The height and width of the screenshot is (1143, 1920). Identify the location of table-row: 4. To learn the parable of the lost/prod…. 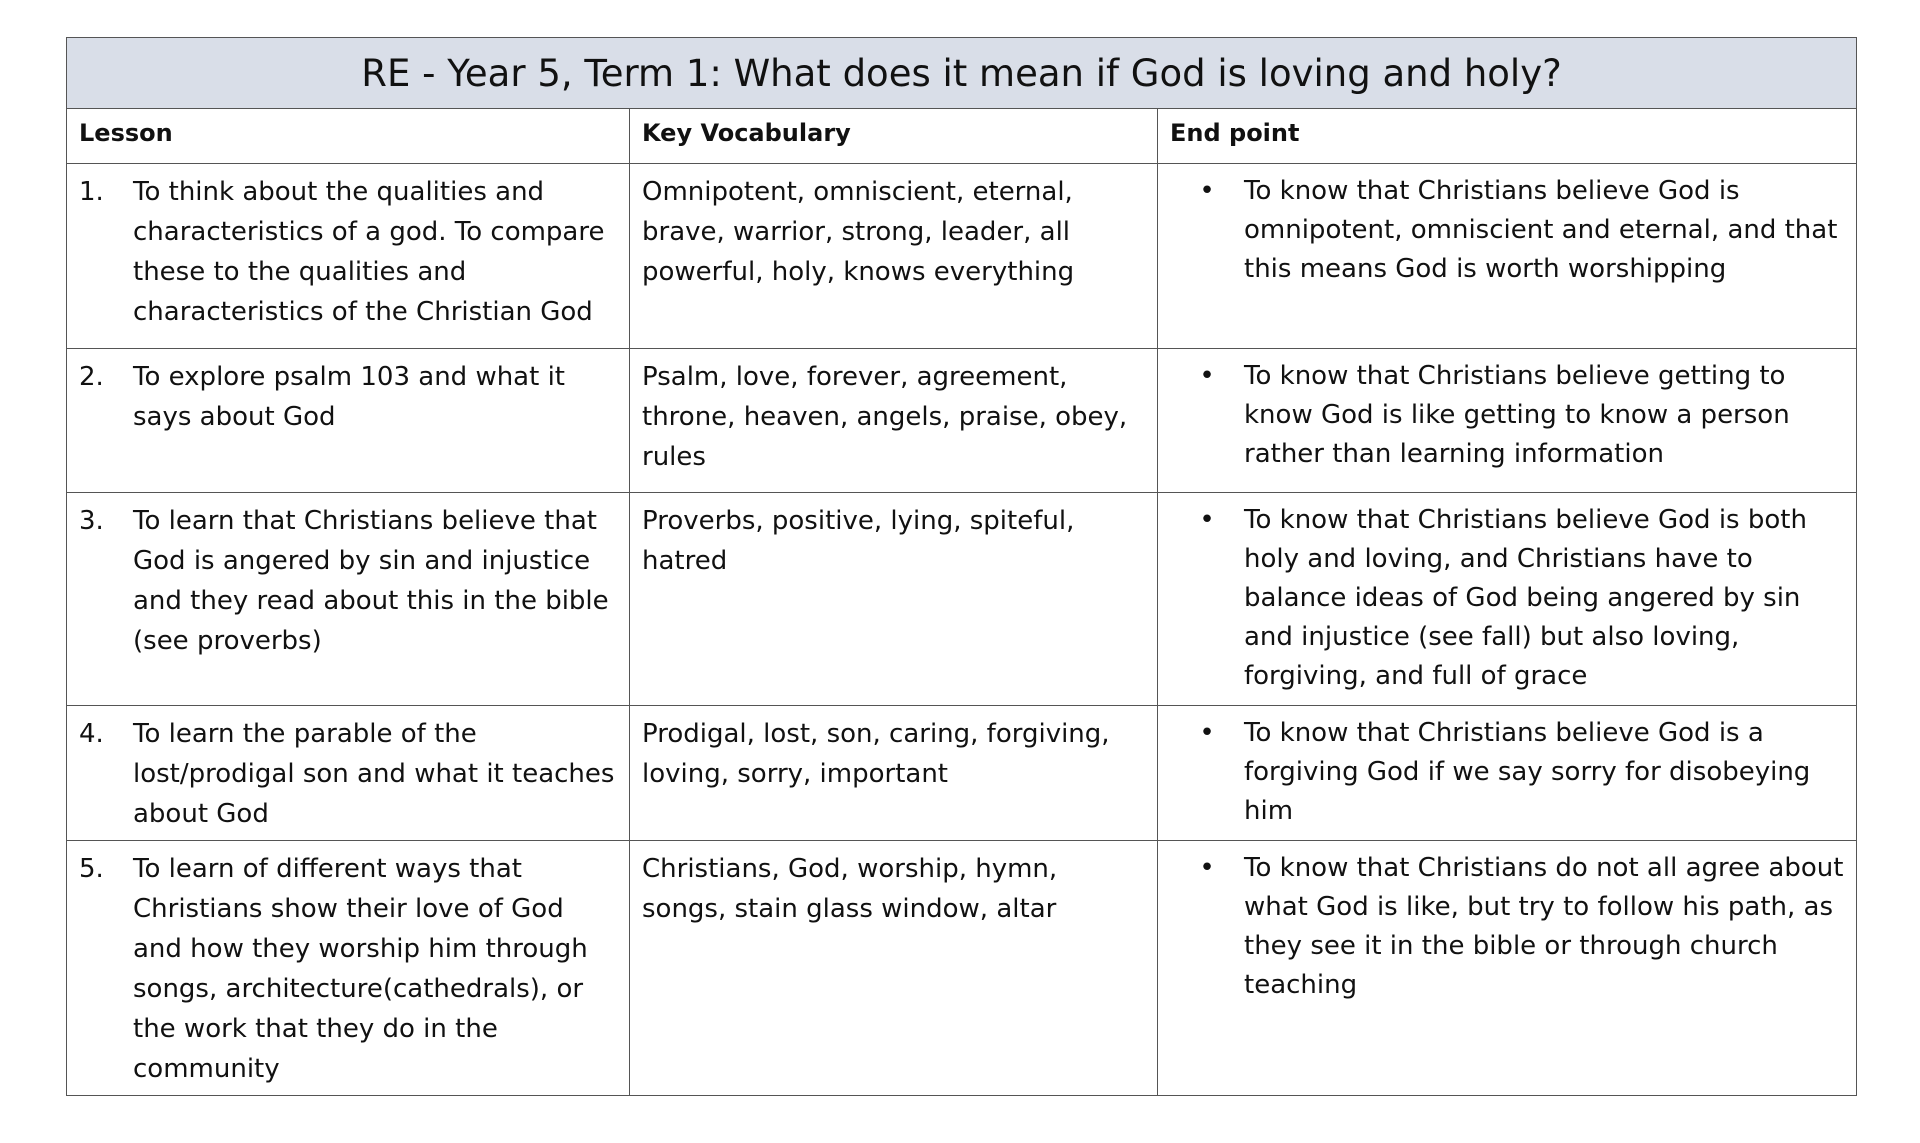
(962, 773).